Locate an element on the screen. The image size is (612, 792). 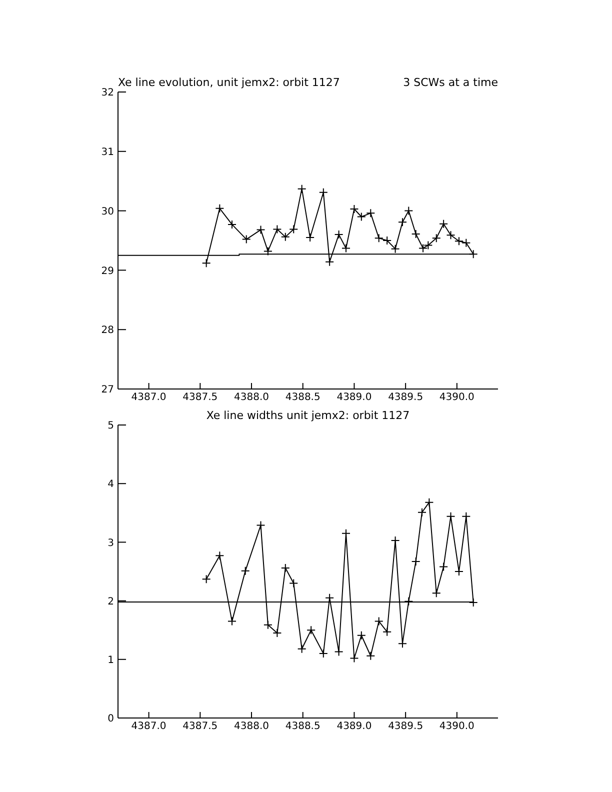
chart-subtitle: 3 SCWs at a time is located at coordinates (450, 82).